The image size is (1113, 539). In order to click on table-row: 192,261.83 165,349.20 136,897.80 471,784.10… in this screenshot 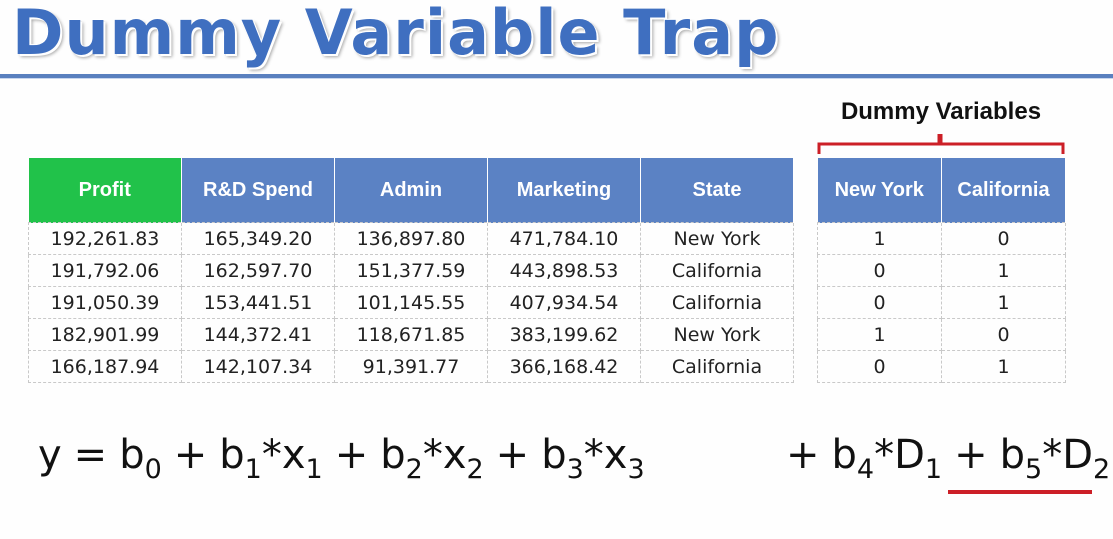, I will do `click(411, 238)`.